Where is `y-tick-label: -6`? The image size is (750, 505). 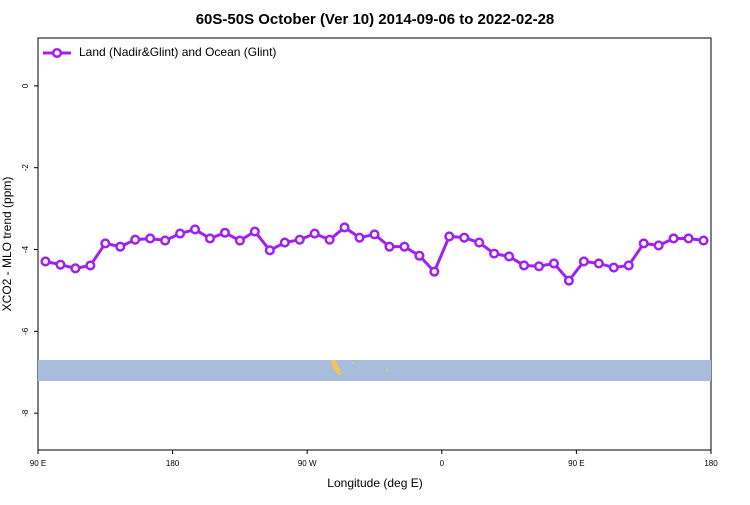
y-tick-label: -6 is located at coordinates (25, 331).